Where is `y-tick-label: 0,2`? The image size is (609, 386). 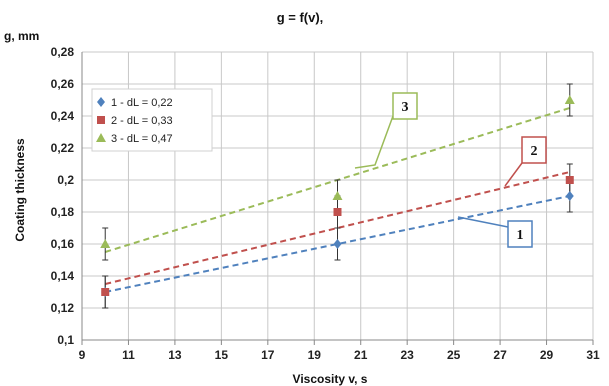 y-tick-label: 0,2 is located at coordinates (65, 180).